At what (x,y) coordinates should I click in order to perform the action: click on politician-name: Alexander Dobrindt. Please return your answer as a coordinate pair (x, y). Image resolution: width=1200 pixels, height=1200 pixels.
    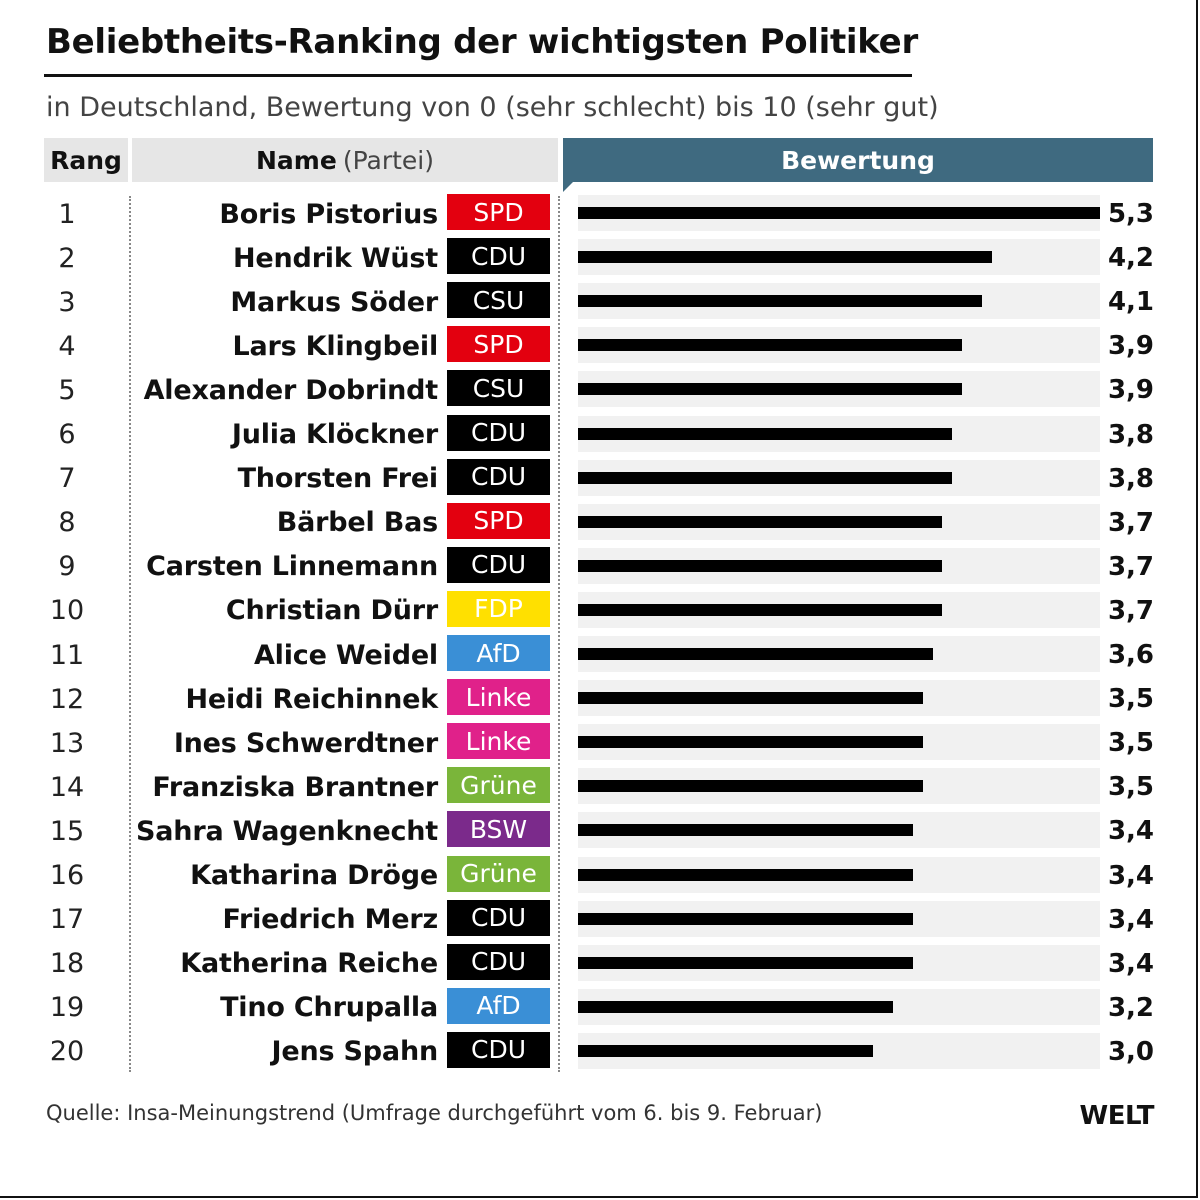
    Looking at the image, I should click on (291, 390).